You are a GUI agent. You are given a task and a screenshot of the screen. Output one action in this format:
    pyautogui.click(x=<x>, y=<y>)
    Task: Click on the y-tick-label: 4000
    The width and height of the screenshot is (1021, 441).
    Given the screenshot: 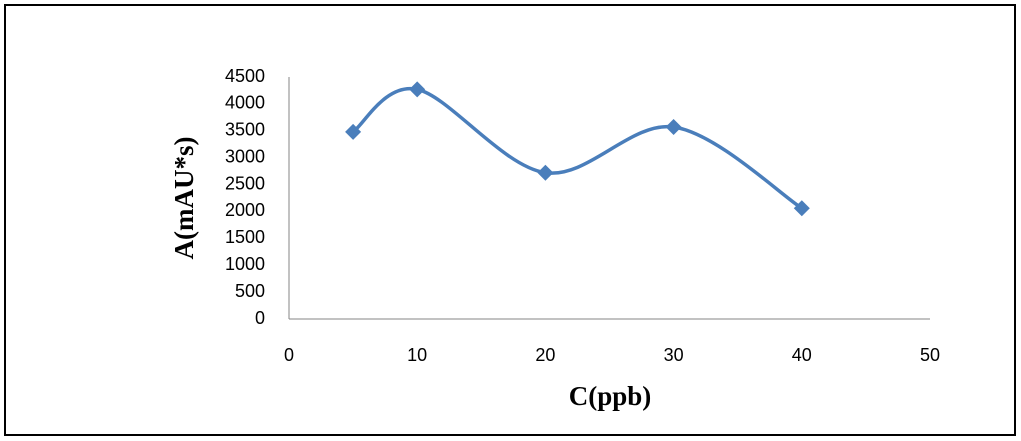 What is the action you would take?
    pyautogui.click(x=245, y=103)
    